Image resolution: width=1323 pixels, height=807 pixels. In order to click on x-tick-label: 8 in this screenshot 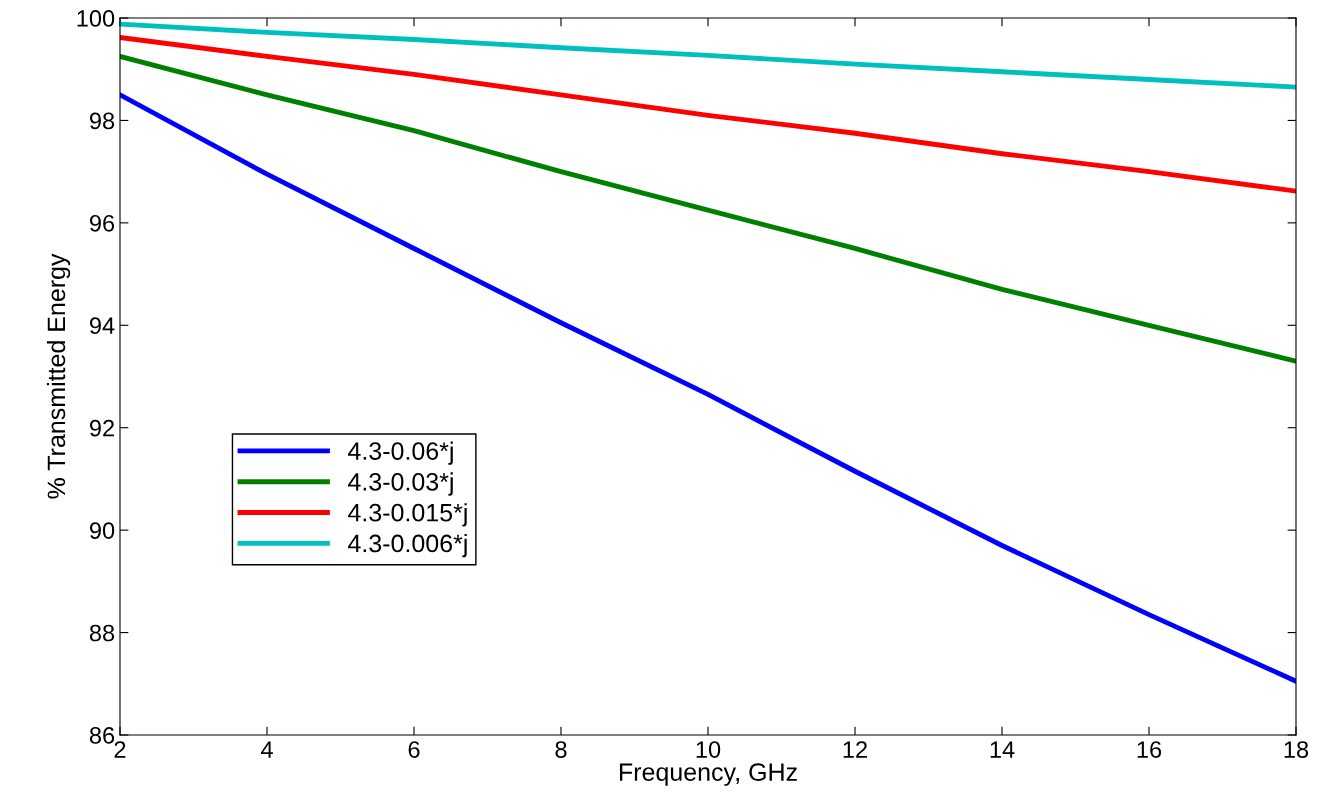, I will do `click(561, 749)`.